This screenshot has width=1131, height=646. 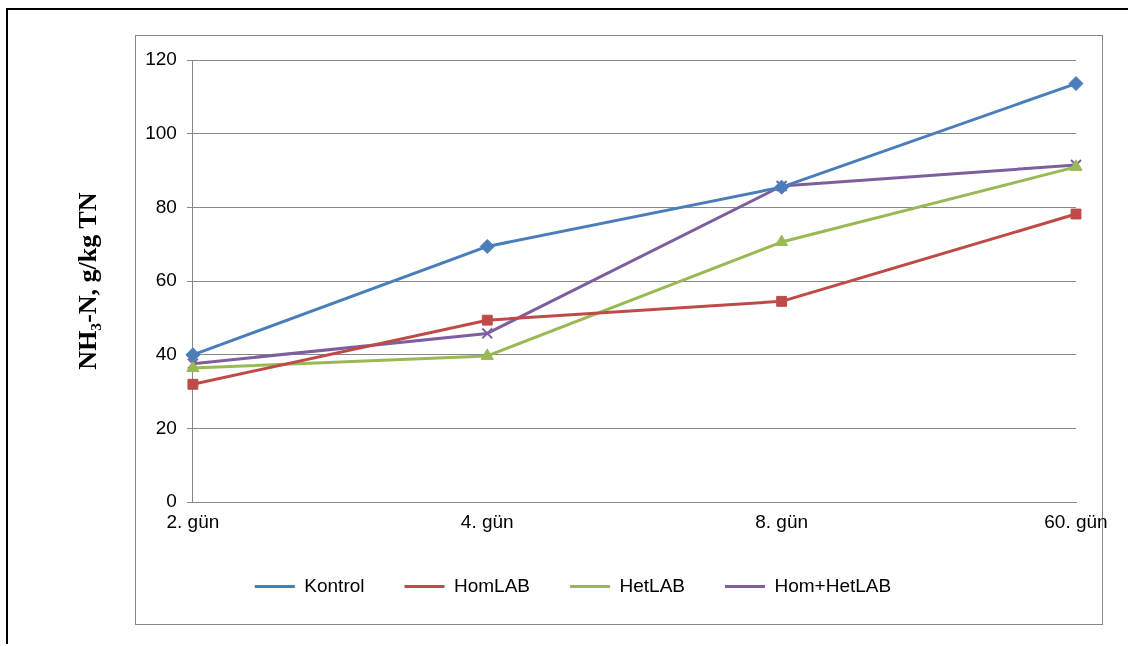 What do you see at coordinates (492, 585) in the screenshot?
I see `legend-label: HomLAB` at bounding box center [492, 585].